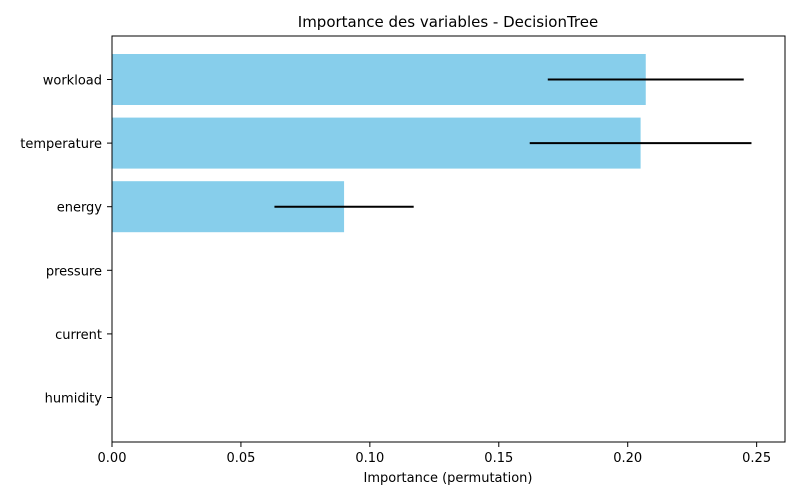 This screenshot has height=500, width=800. I want to click on x-axis-label: Importance (permutation), so click(447, 478).